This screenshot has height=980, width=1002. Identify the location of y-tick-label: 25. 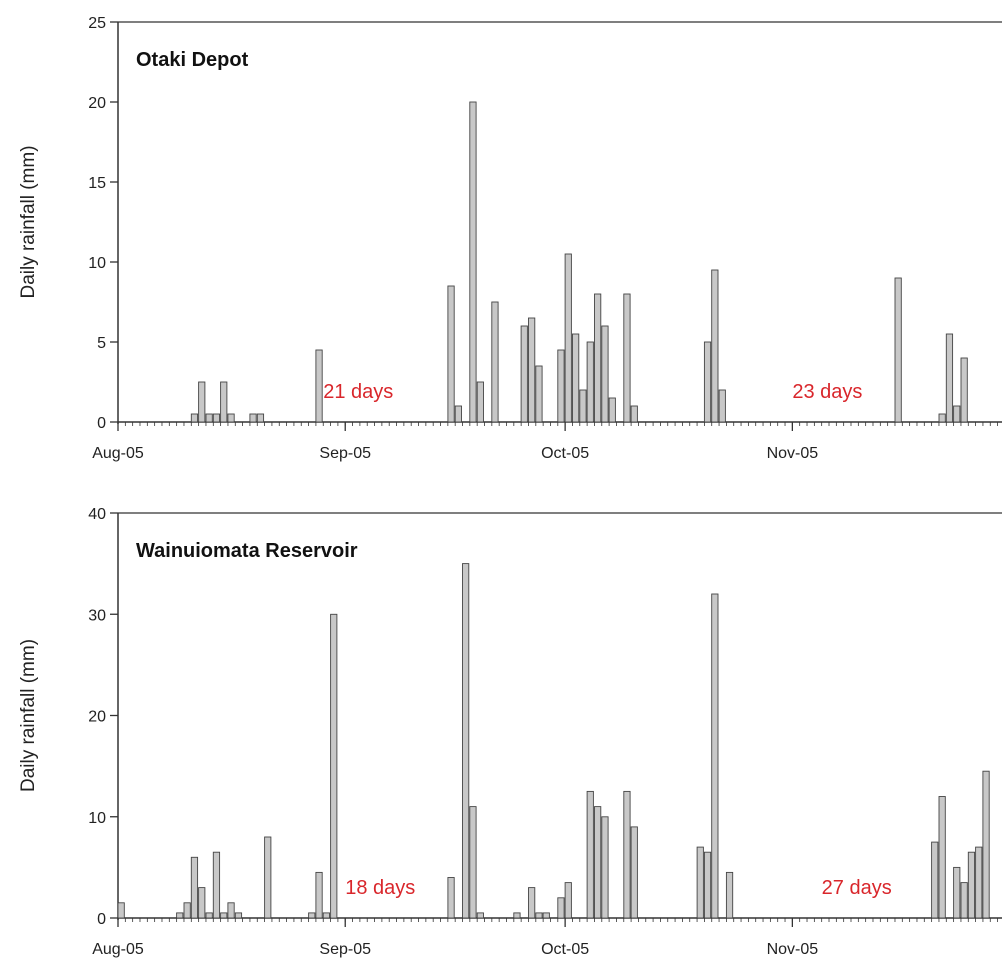
(97, 23).